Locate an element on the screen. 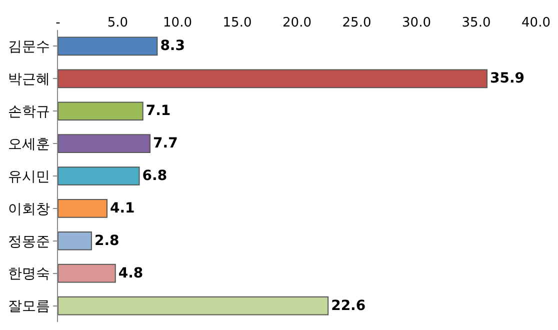 This screenshot has height=330, width=558. x-tick-label: 5.0 is located at coordinates (117, 22).